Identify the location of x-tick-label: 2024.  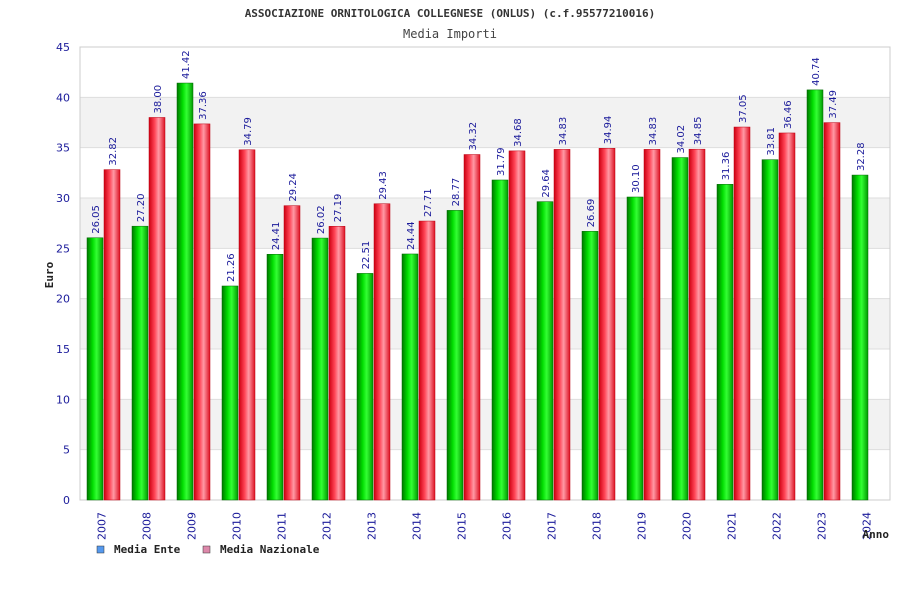
(867, 526).